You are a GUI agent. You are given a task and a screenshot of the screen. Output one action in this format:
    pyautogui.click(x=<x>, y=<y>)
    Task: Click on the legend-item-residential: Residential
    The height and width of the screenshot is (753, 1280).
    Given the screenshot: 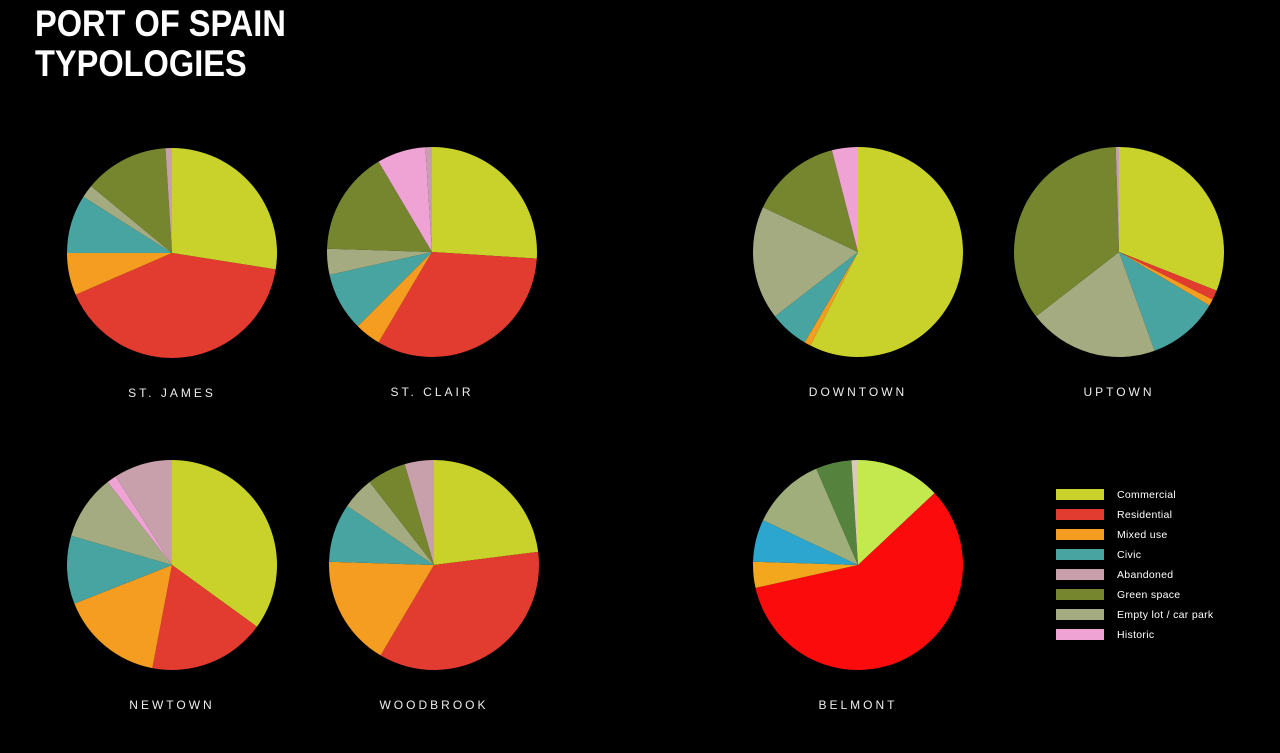 What is the action you would take?
    pyautogui.click(x=1134, y=514)
    